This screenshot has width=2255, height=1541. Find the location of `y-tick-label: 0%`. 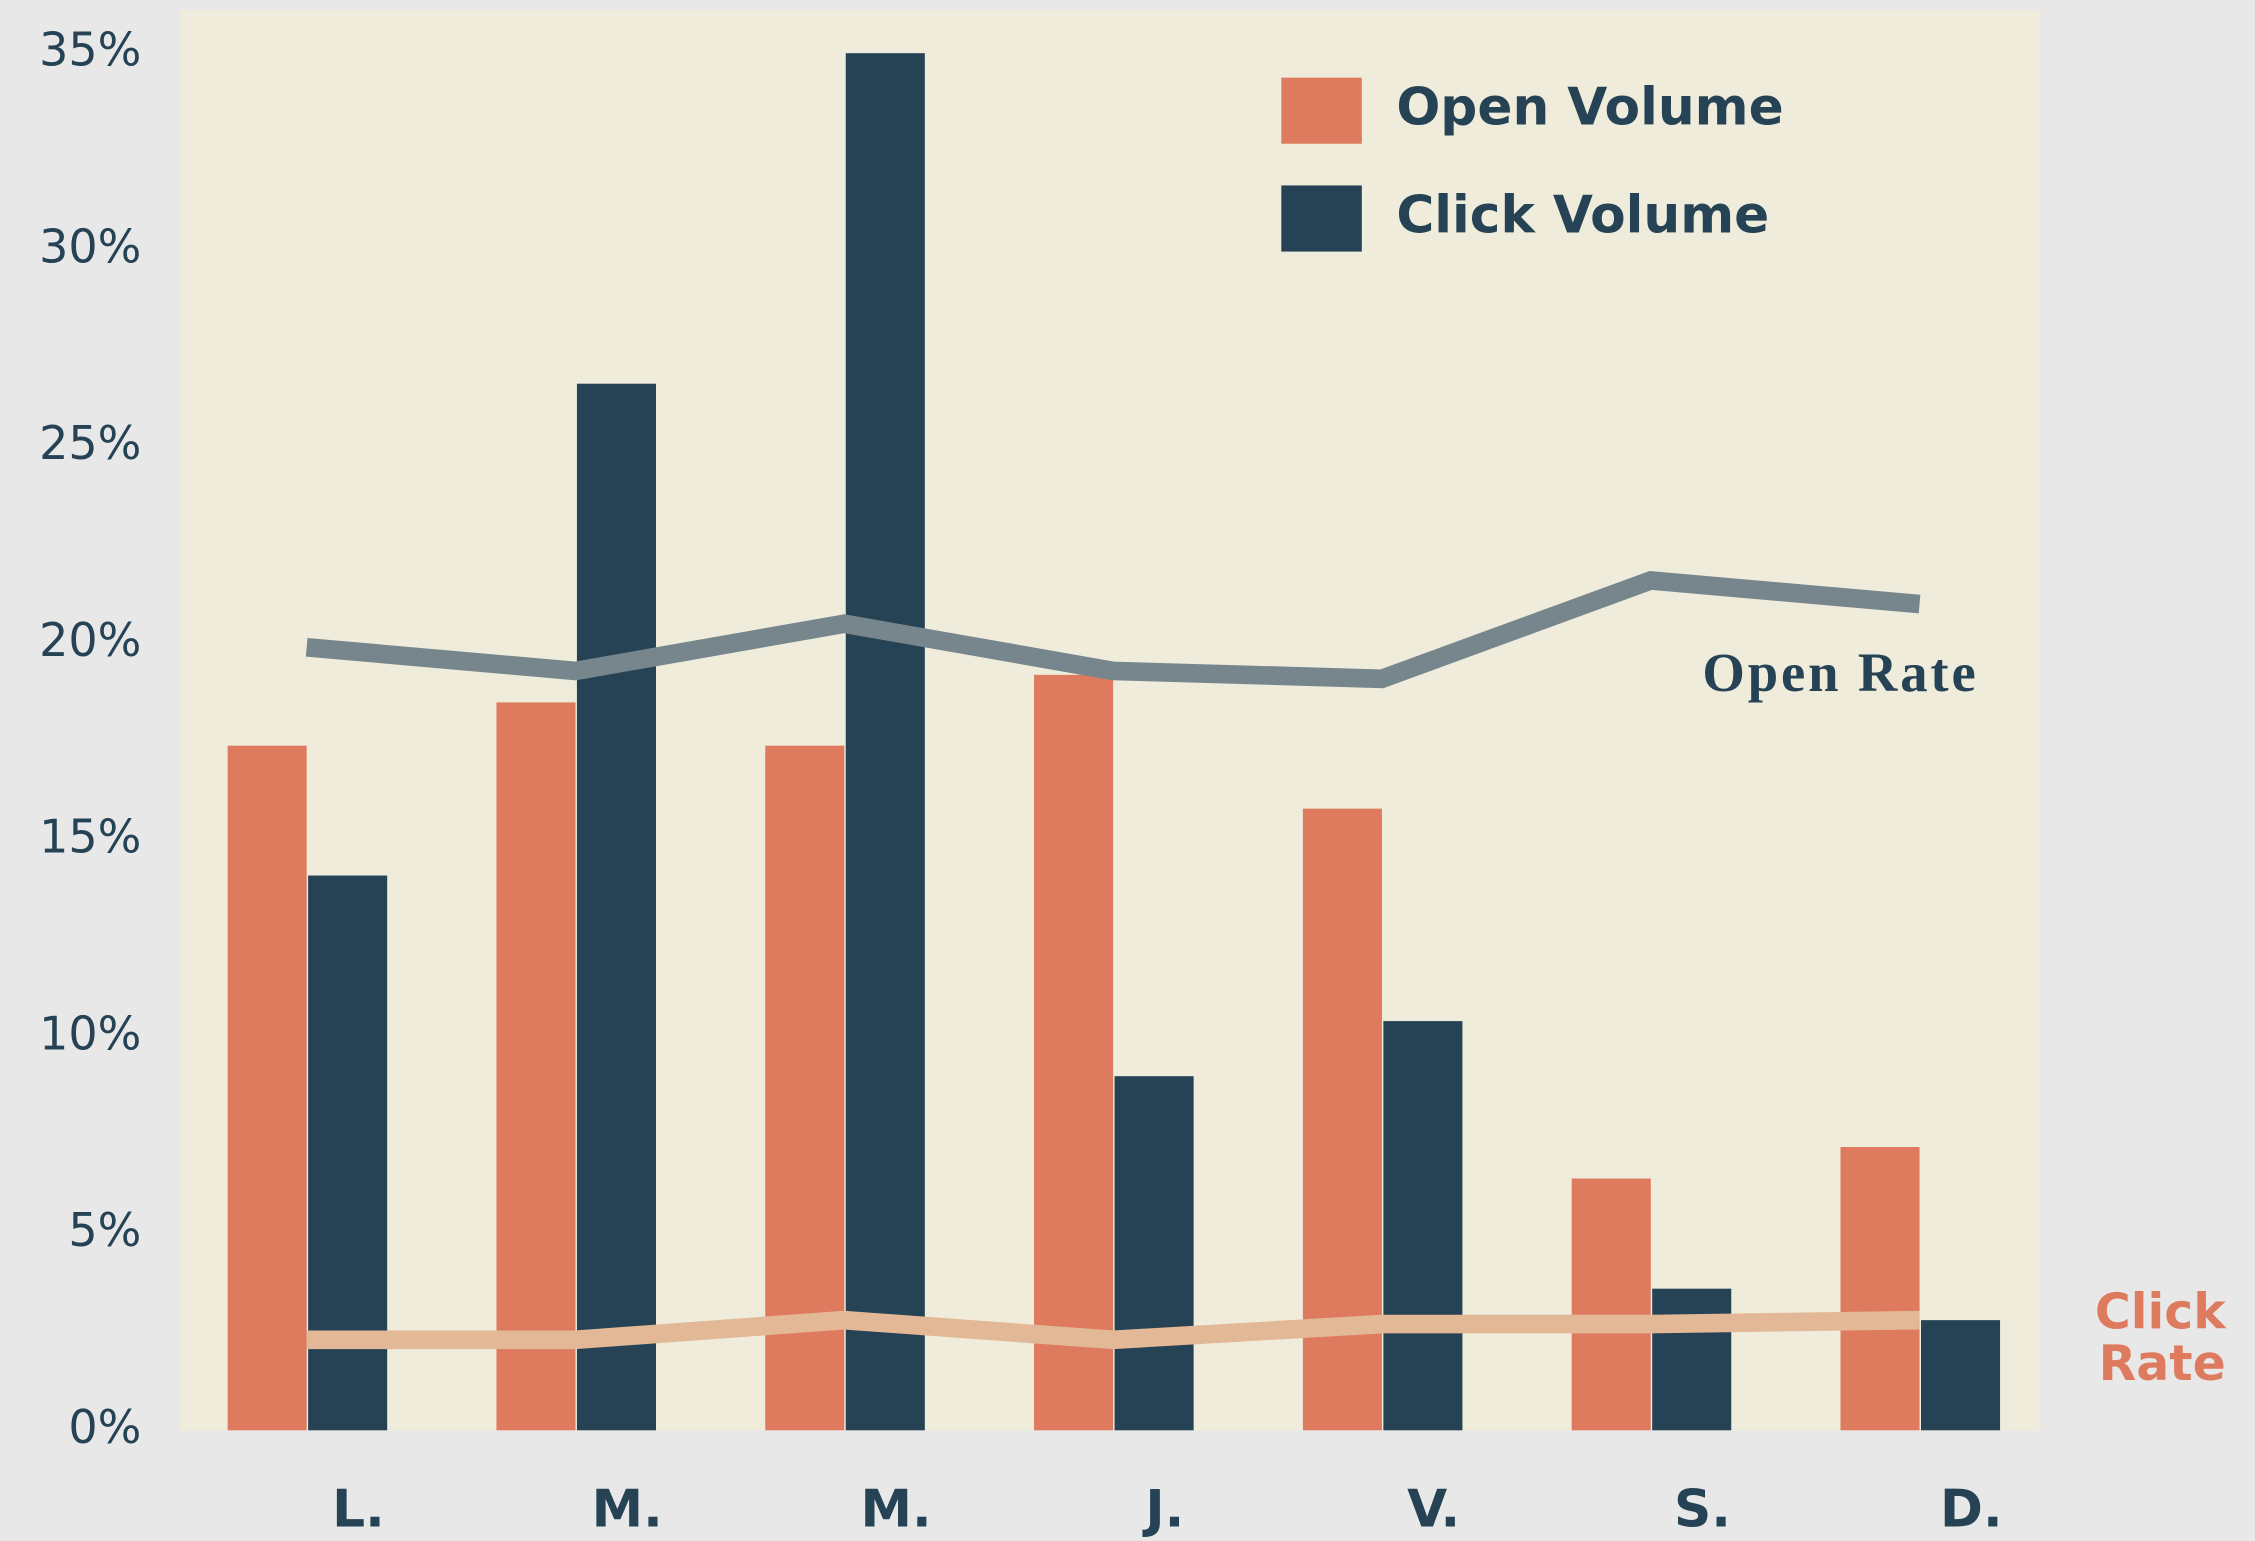

y-tick-label: 0% is located at coordinates (104, 1427).